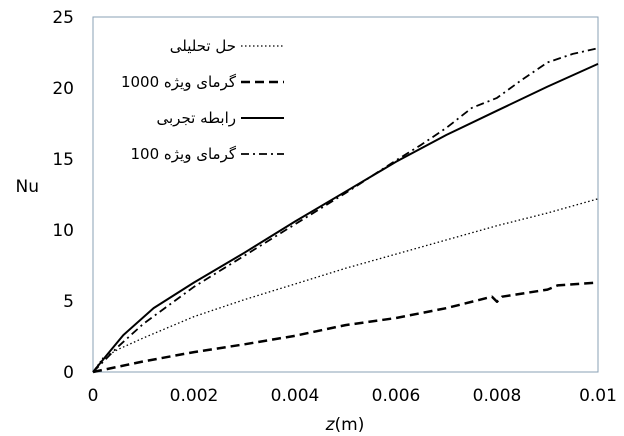 The width and height of the screenshot is (624, 436). I want to click on y-tick-label: 20, so click(63, 89).